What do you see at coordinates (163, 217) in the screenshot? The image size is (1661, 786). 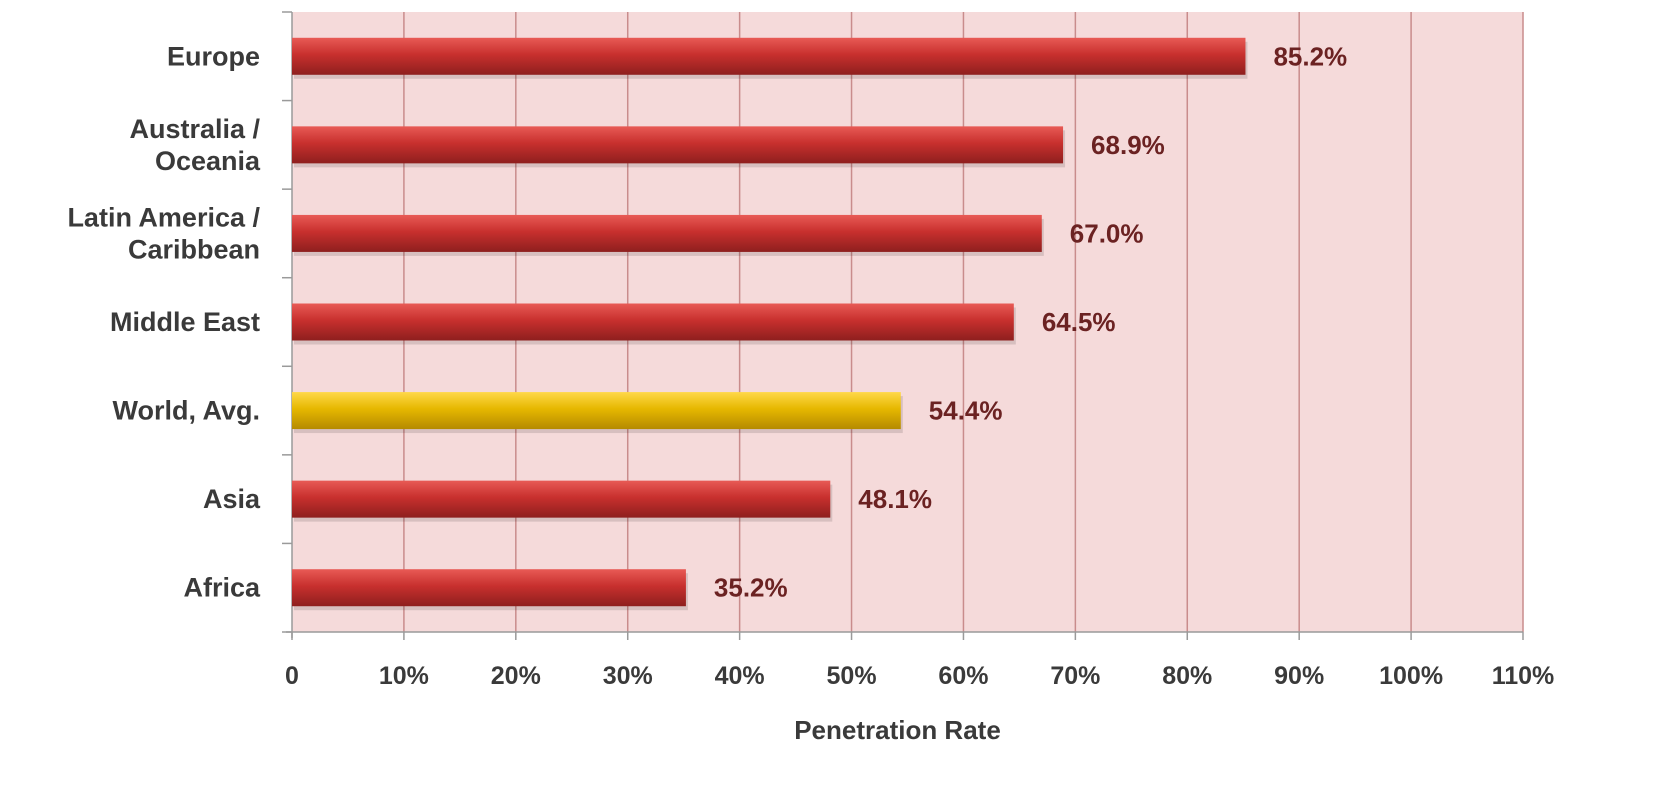 I see `category-label: Latin America /` at bounding box center [163, 217].